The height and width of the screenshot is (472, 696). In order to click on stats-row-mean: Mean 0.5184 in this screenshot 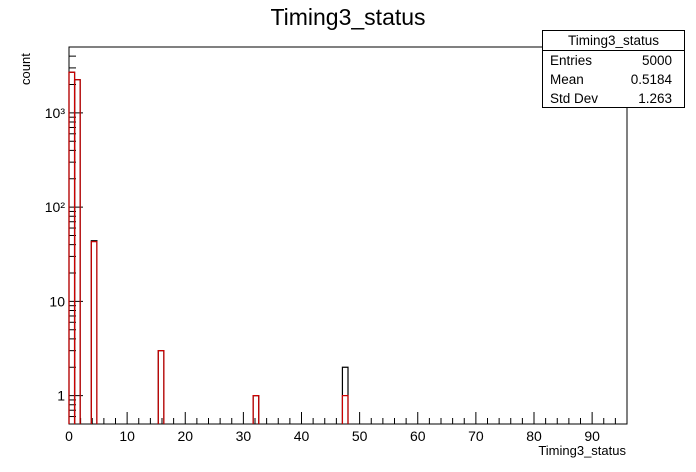, I will do `click(613, 79)`.